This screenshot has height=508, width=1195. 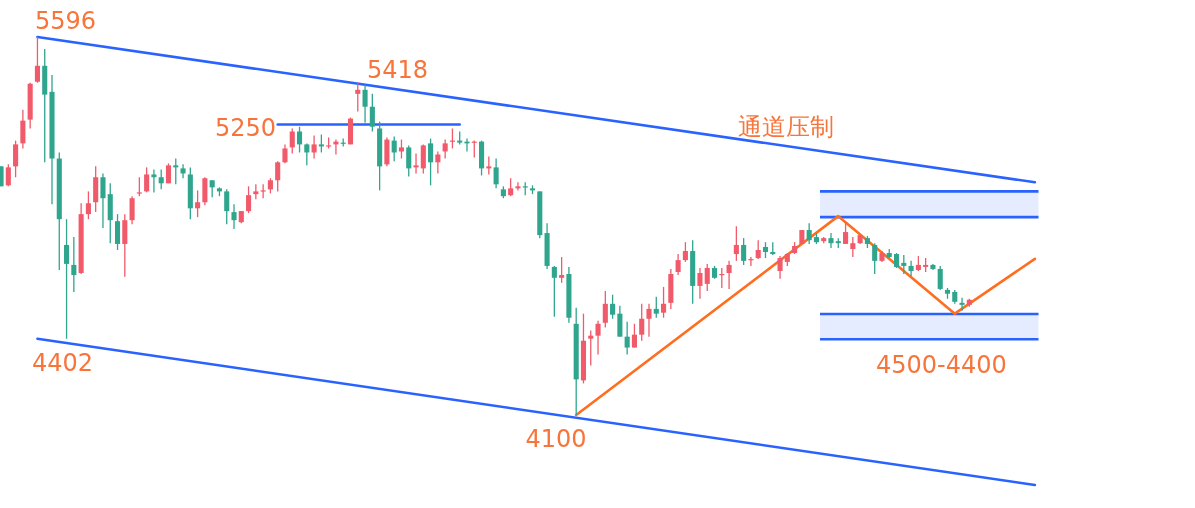 I want to click on annotation: 通道压制, so click(x=786, y=127).